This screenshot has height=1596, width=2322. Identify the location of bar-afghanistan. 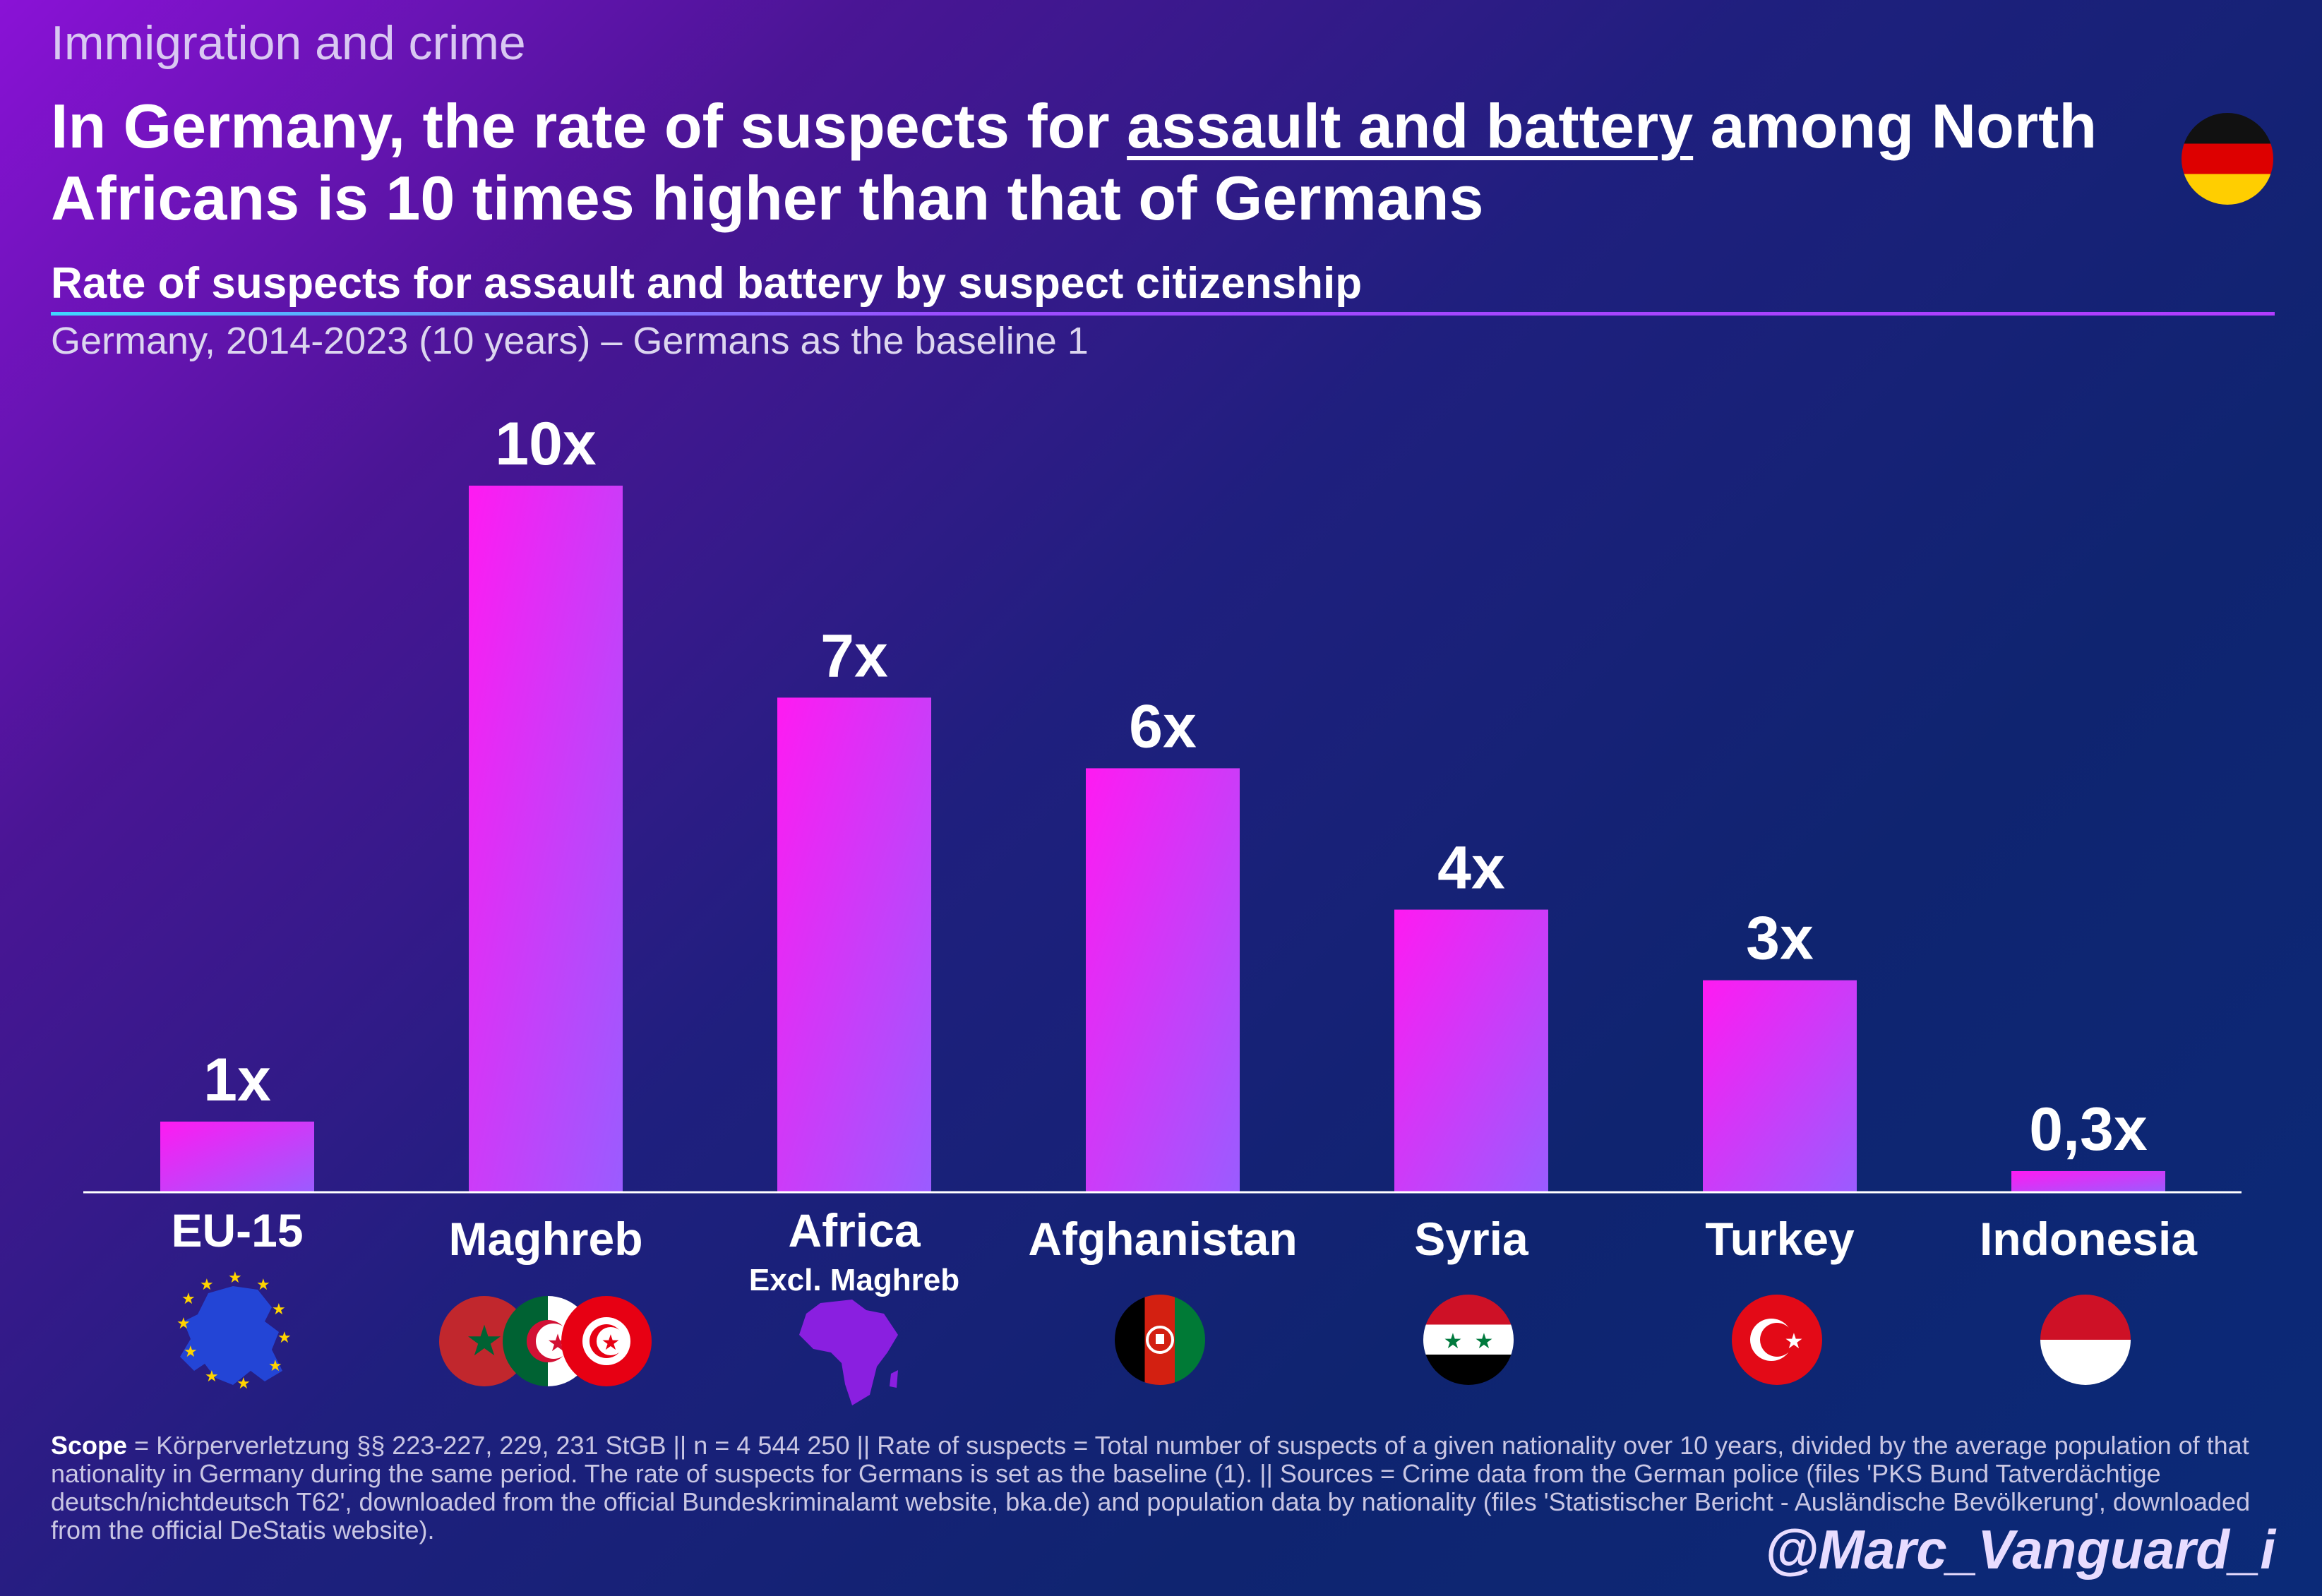
(1163, 980).